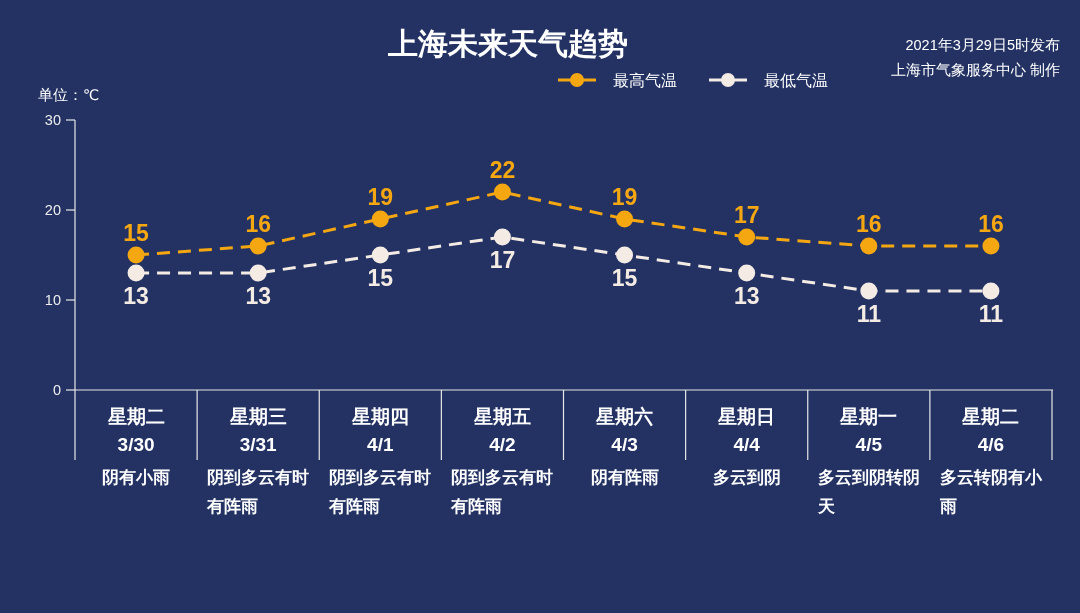 This screenshot has width=1080, height=613. What do you see at coordinates (975, 70) in the screenshot?
I see `annotation: 上海市气象服务中心 制作` at bounding box center [975, 70].